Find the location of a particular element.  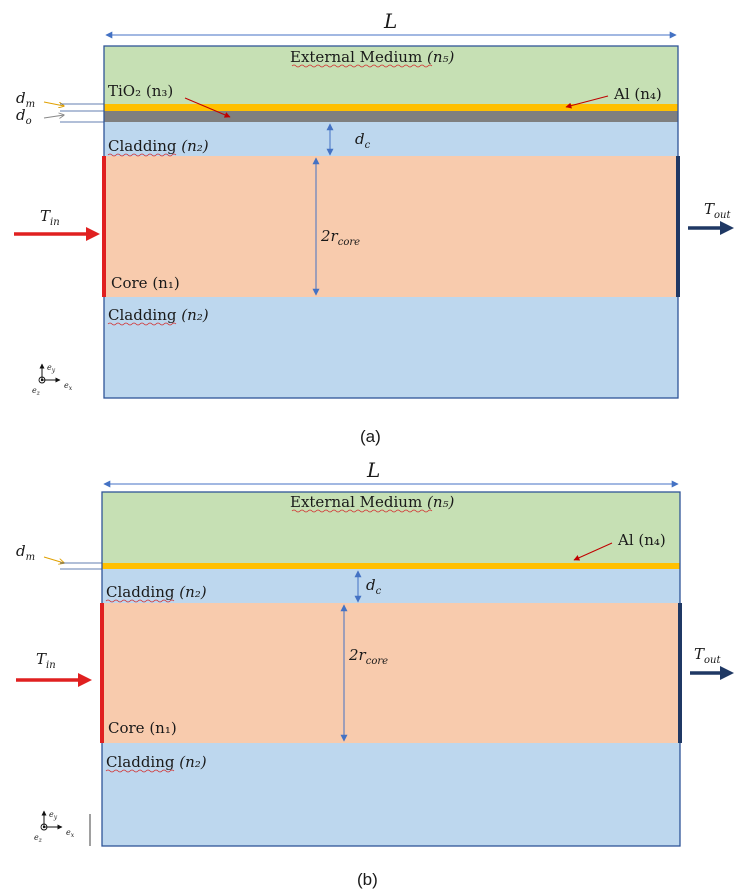

tio2-layer is located at coordinates (391, 116).